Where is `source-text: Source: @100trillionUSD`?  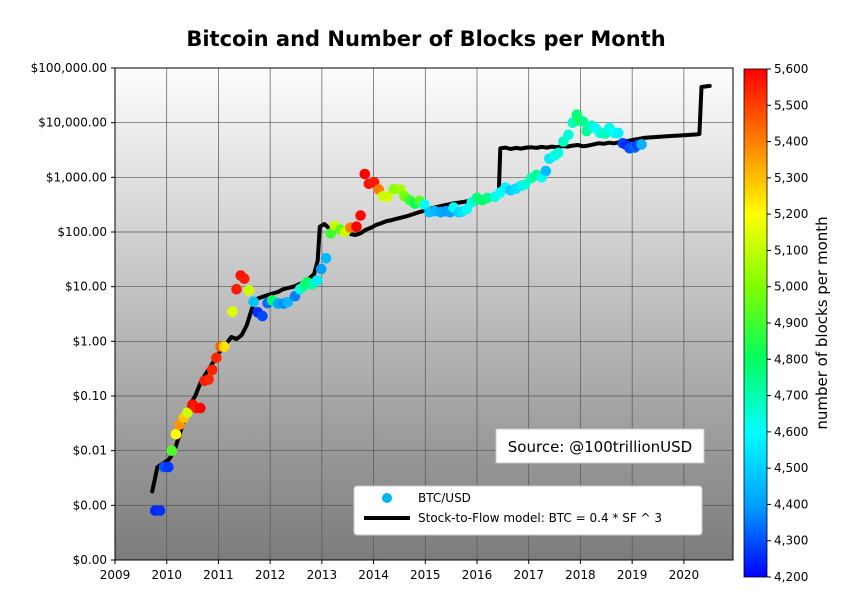 source-text: Source: @100trillionUSD is located at coordinates (600, 447).